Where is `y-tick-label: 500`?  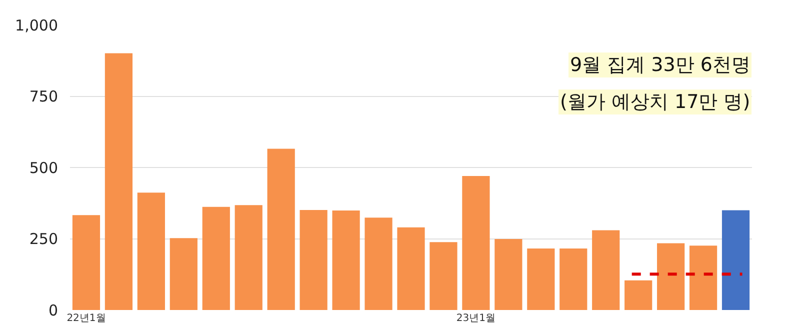
y-tick-label: 500 is located at coordinates (43, 167).